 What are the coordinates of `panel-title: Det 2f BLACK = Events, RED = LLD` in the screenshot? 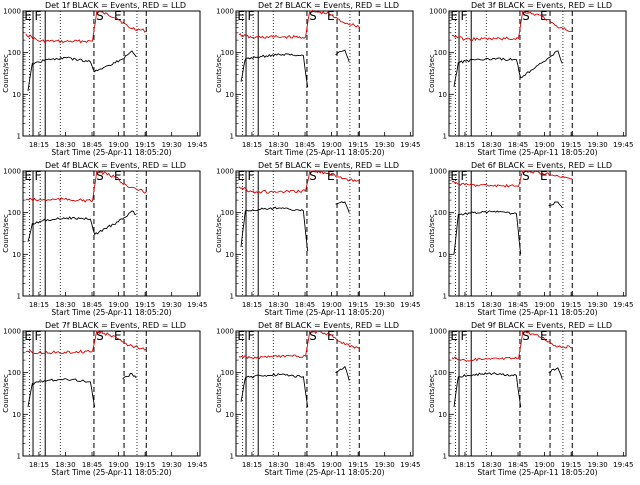 It's located at (328, 5).